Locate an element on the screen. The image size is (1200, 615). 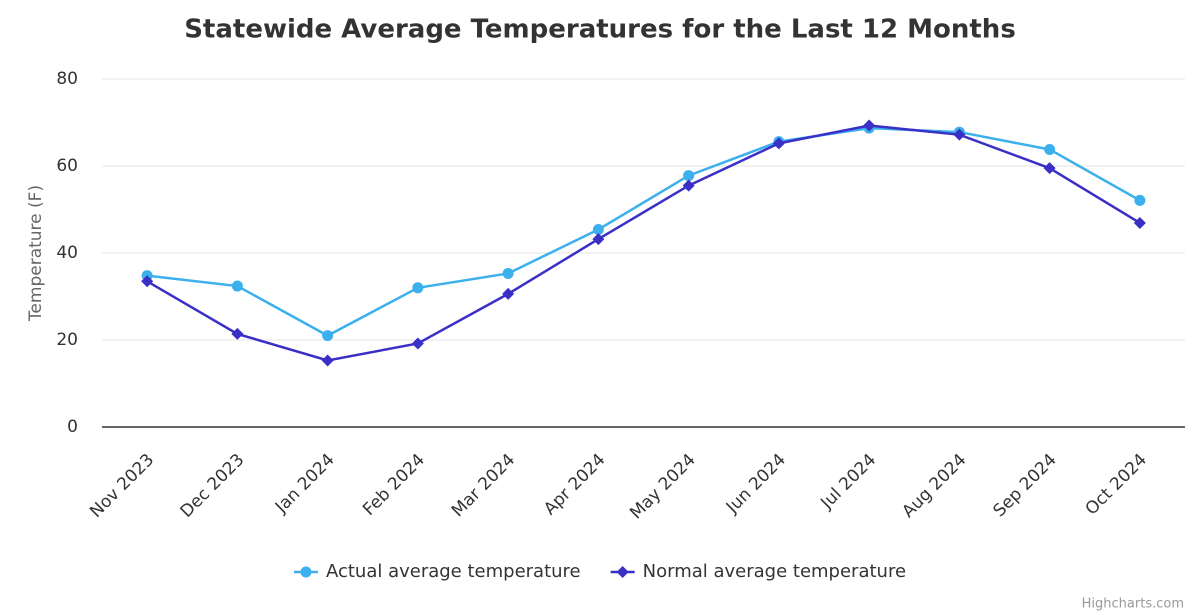
x-tick-label: Nov 2023 is located at coordinates (122, 486).